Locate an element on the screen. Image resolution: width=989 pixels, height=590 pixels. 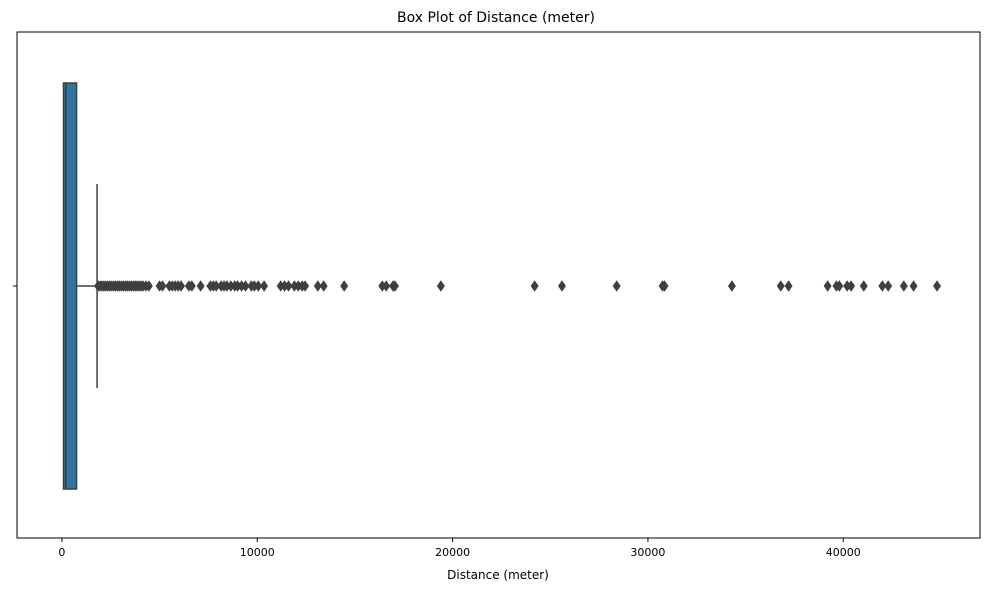
x-tick-label: 0 is located at coordinates (61, 552).